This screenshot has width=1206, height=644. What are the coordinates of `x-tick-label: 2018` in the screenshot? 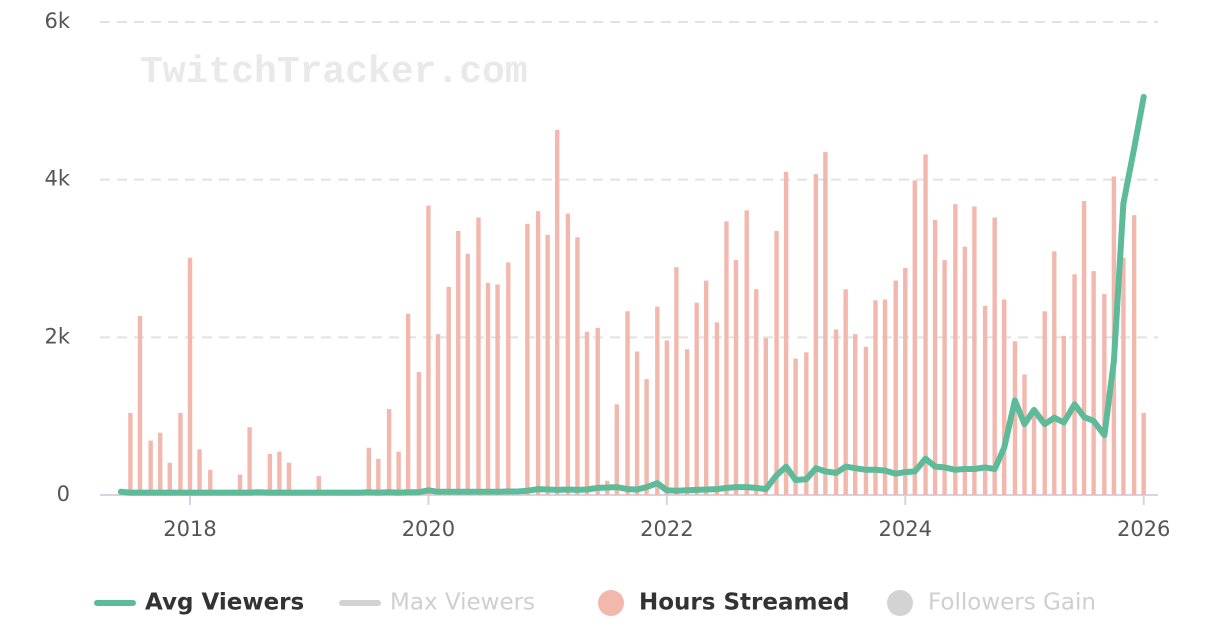 It's located at (189, 529).